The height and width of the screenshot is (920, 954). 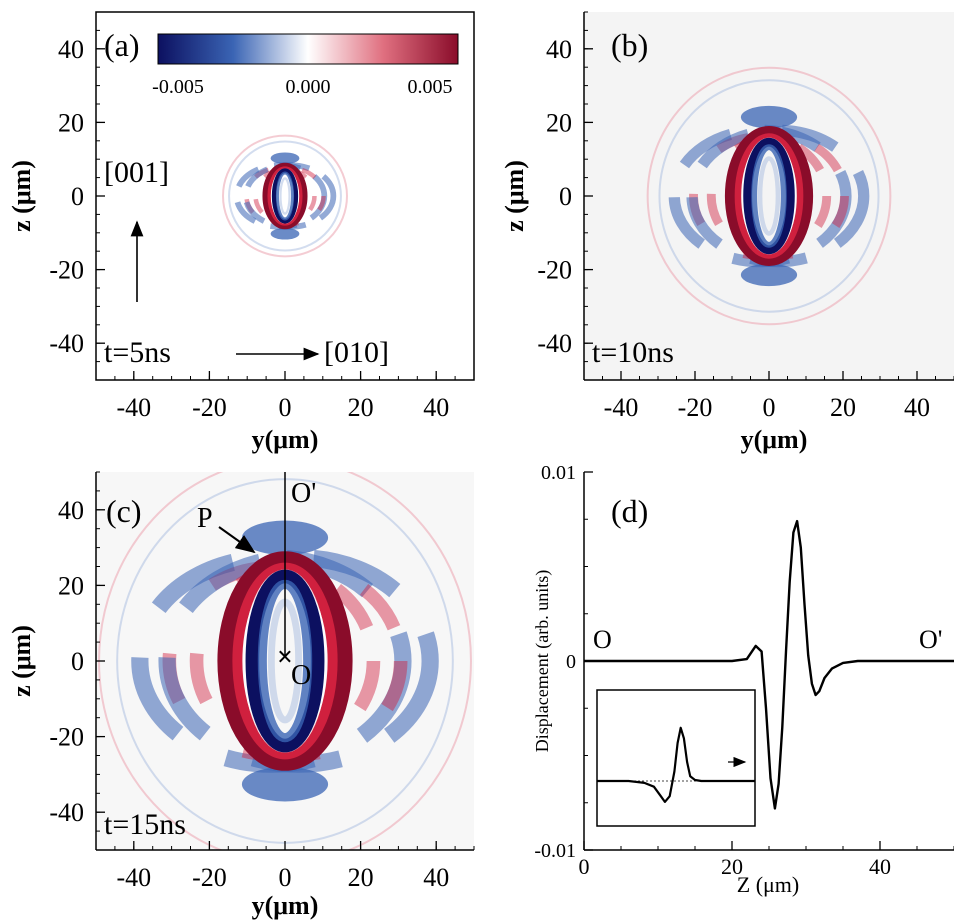 What do you see at coordinates (136, 172) in the screenshot?
I see `direction-label-001: [001]` at bounding box center [136, 172].